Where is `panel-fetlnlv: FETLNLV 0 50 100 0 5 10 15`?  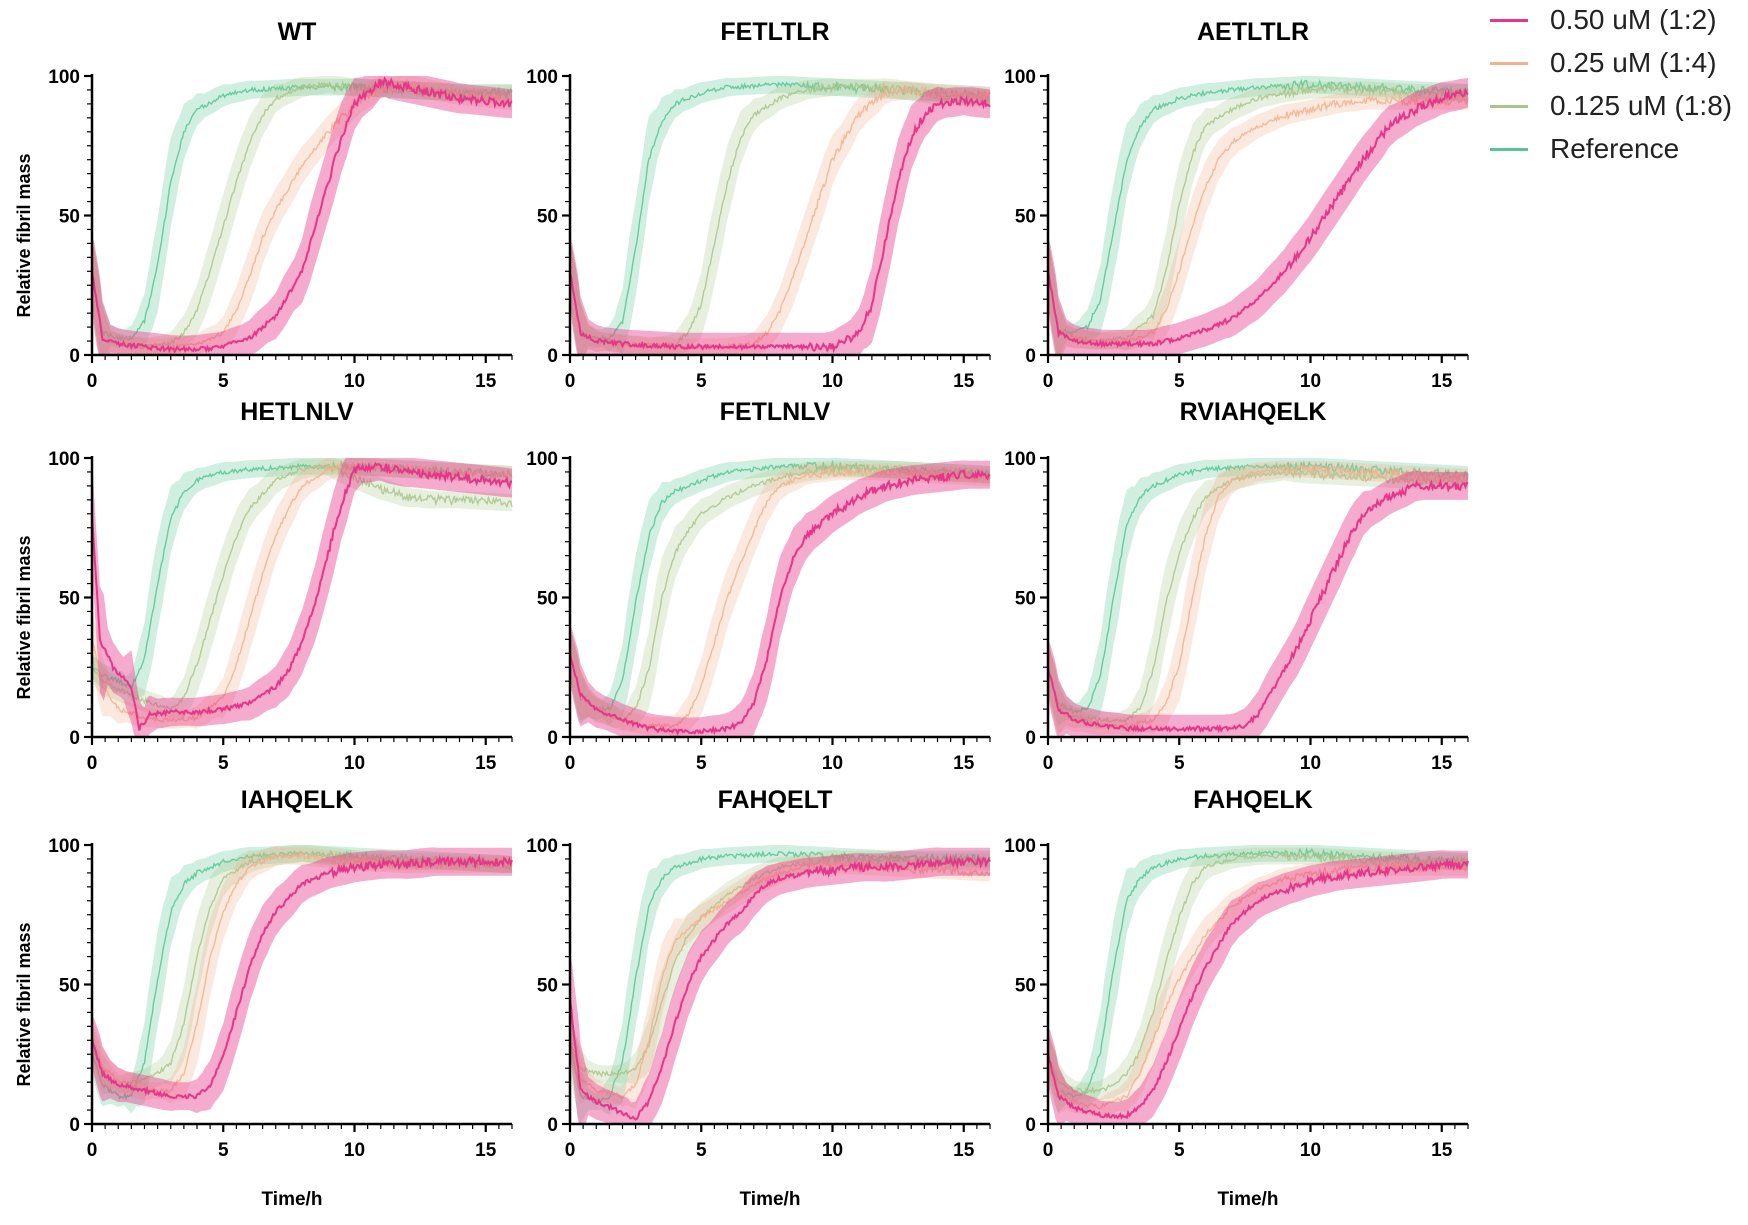
panel-fetlnlv: FETLNLV 0 50 100 0 5 10 15 is located at coordinates (758, 586).